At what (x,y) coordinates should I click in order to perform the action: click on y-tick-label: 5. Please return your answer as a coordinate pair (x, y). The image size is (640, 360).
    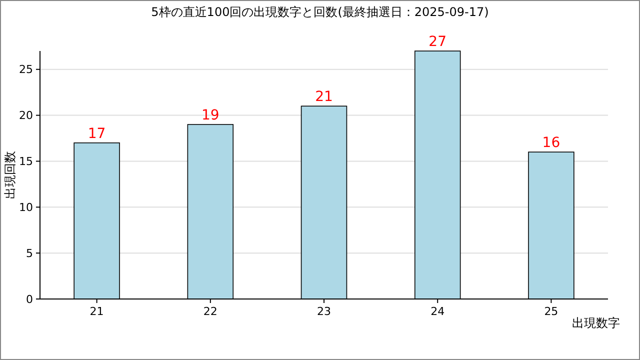
    Looking at the image, I should click on (29, 253).